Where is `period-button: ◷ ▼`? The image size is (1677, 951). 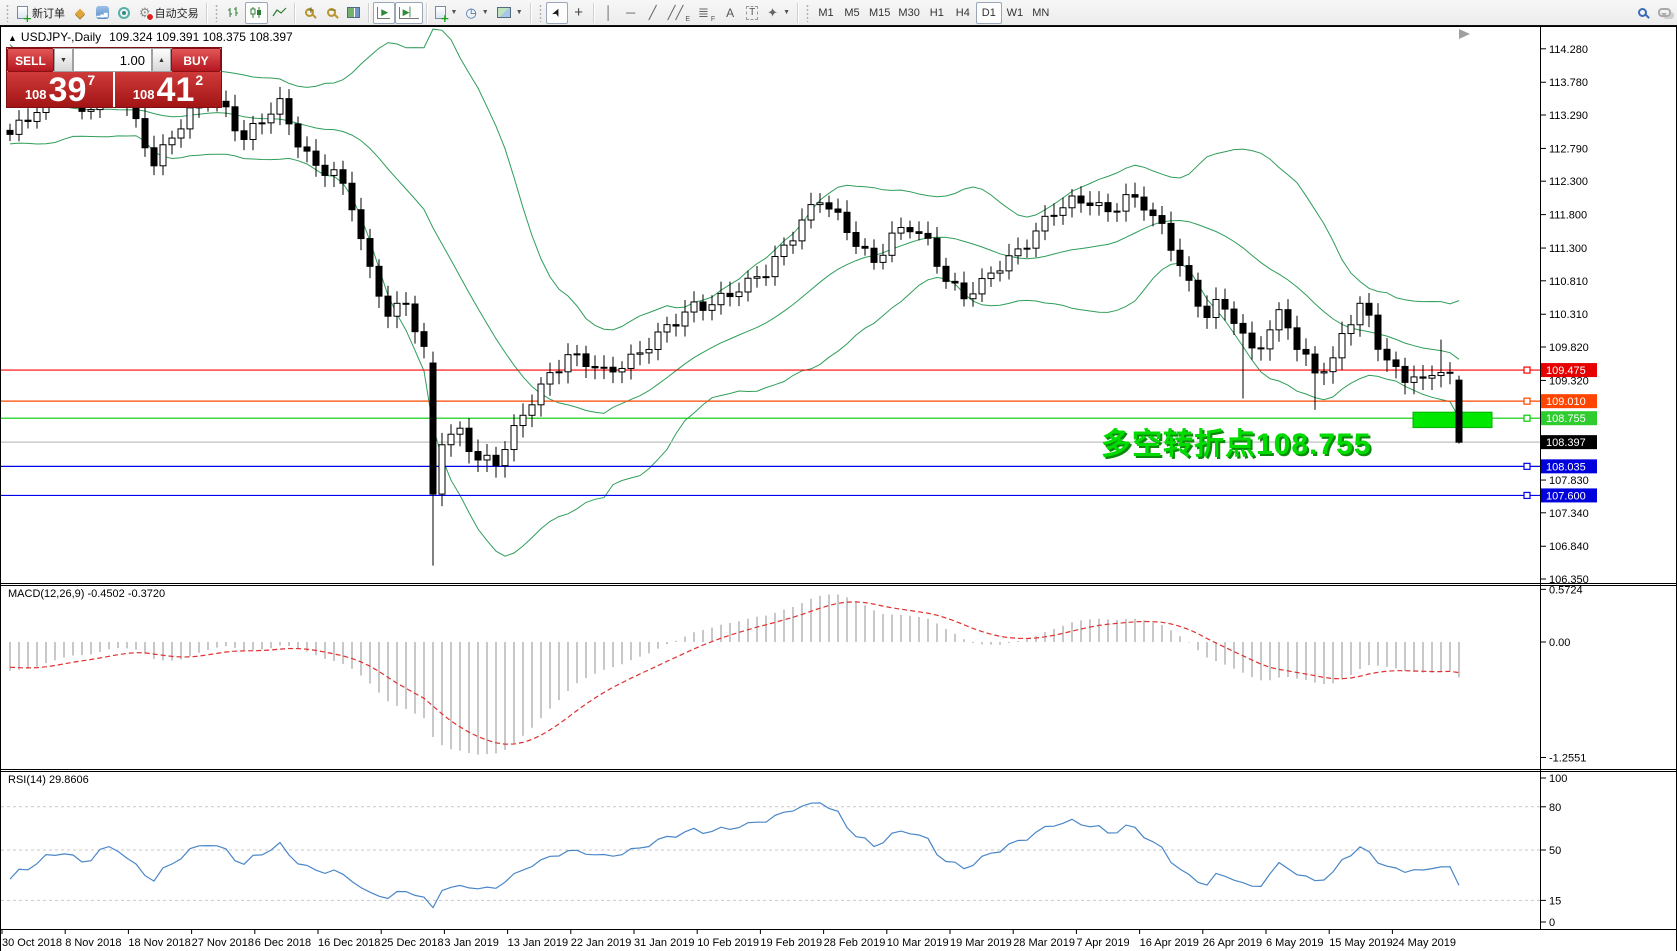
period-button: ◷ ▼ is located at coordinates (476, 13).